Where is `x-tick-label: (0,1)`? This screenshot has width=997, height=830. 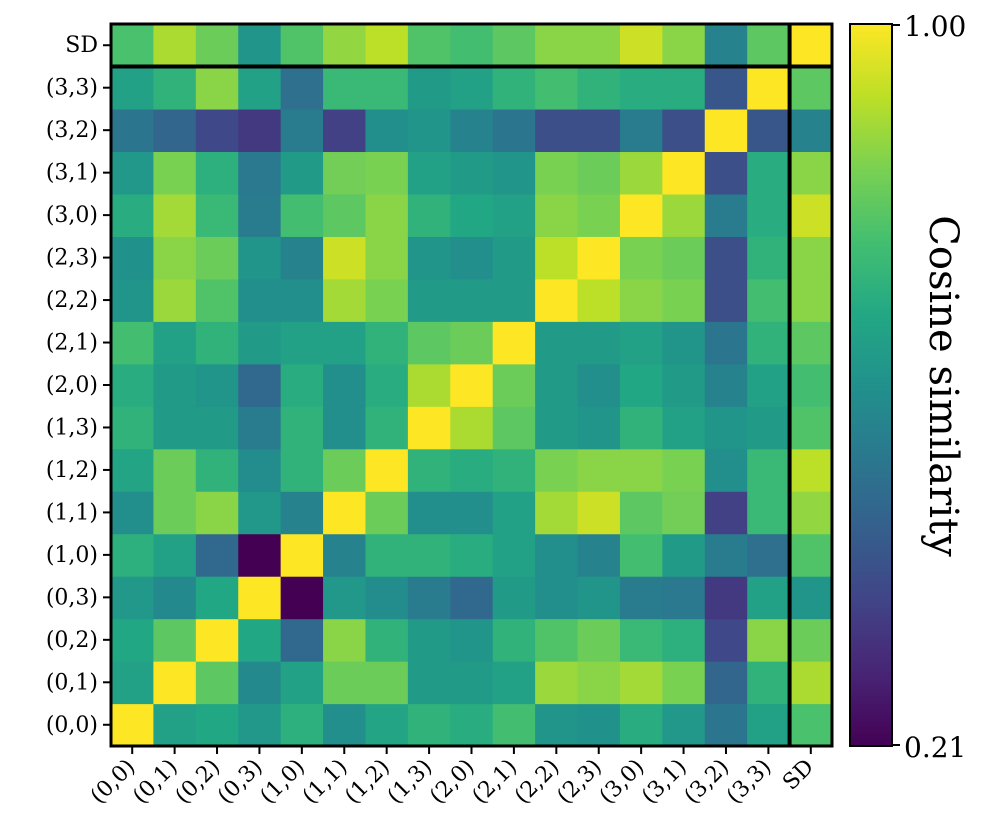 x-tick-label: (0,1) is located at coordinates (155, 782).